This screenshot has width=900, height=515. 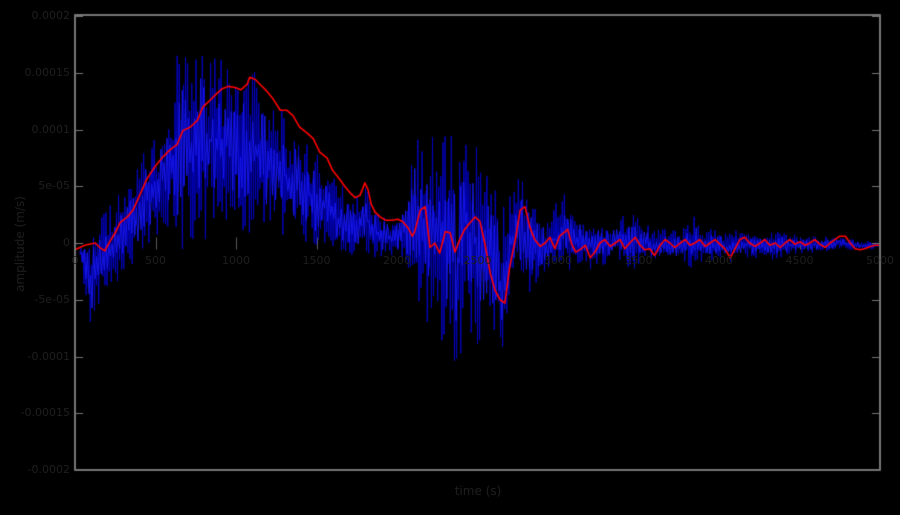 What do you see at coordinates (316, 260) in the screenshot?
I see `x-tick-label: 1500` at bounding box center [316, 260].